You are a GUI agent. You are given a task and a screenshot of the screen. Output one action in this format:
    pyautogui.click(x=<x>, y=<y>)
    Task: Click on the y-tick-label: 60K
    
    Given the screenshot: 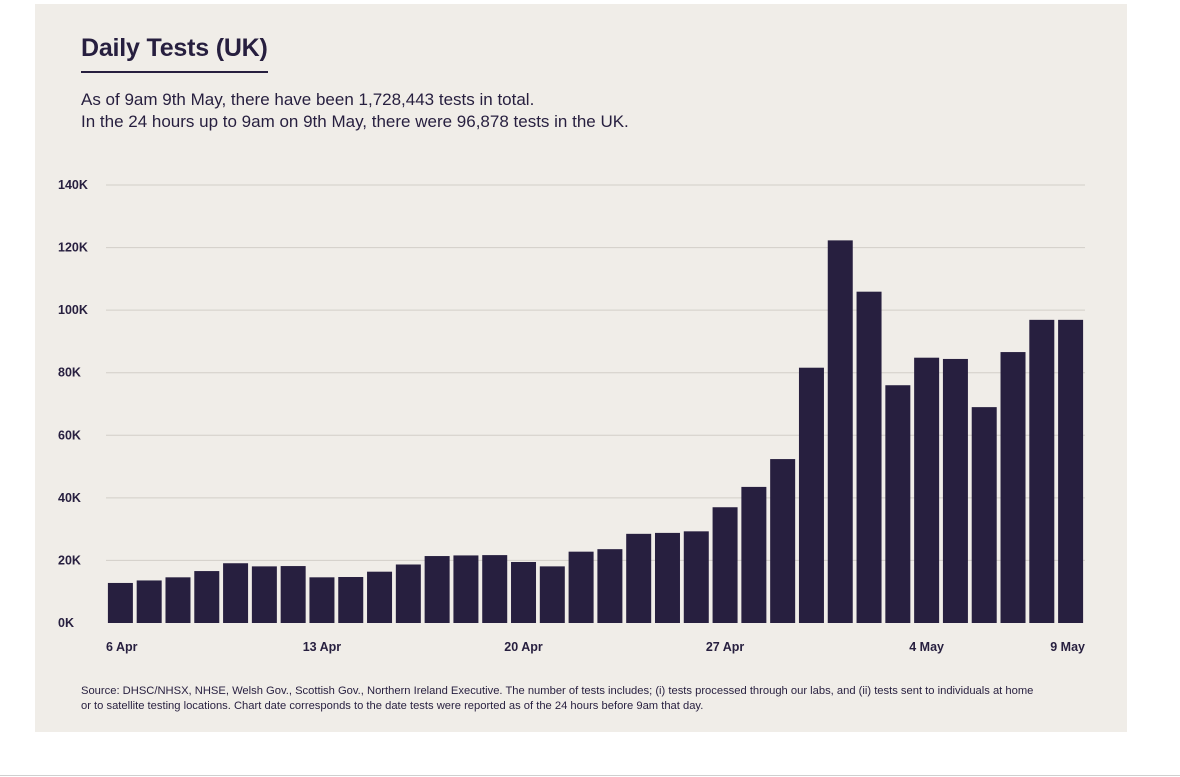 What is the action you would take?
    pyautogui.click(x=69, y=435)
    